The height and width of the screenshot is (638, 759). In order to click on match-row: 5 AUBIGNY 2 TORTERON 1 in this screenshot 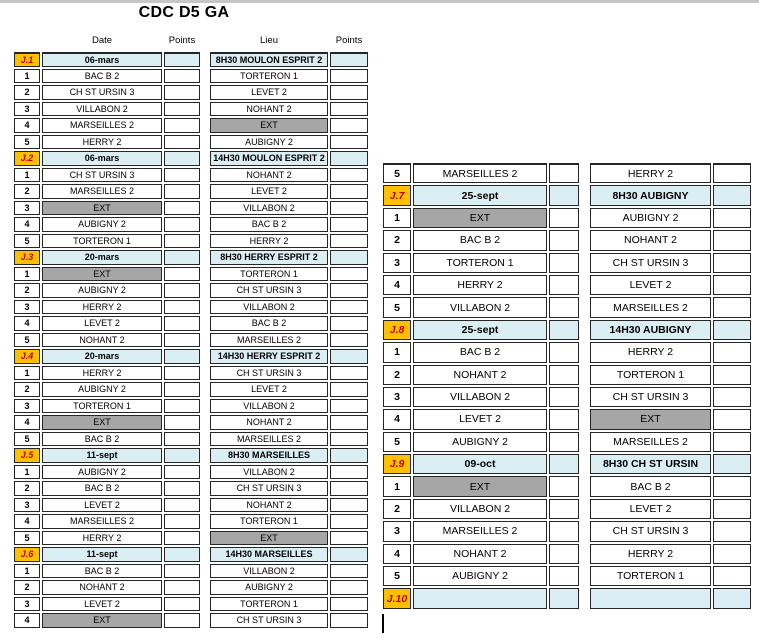, I will do `click(568, 576)`.